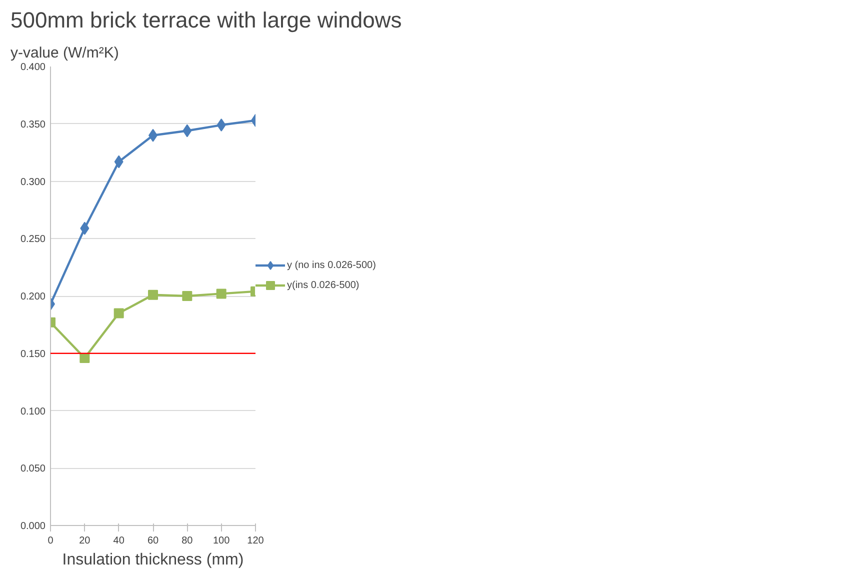 This screenshot has width=866, height=571. What do you see at coordinates (33, 469) in the screenshot?
I see `y-tick-label: 0.050` at bounding box center [33, 469].